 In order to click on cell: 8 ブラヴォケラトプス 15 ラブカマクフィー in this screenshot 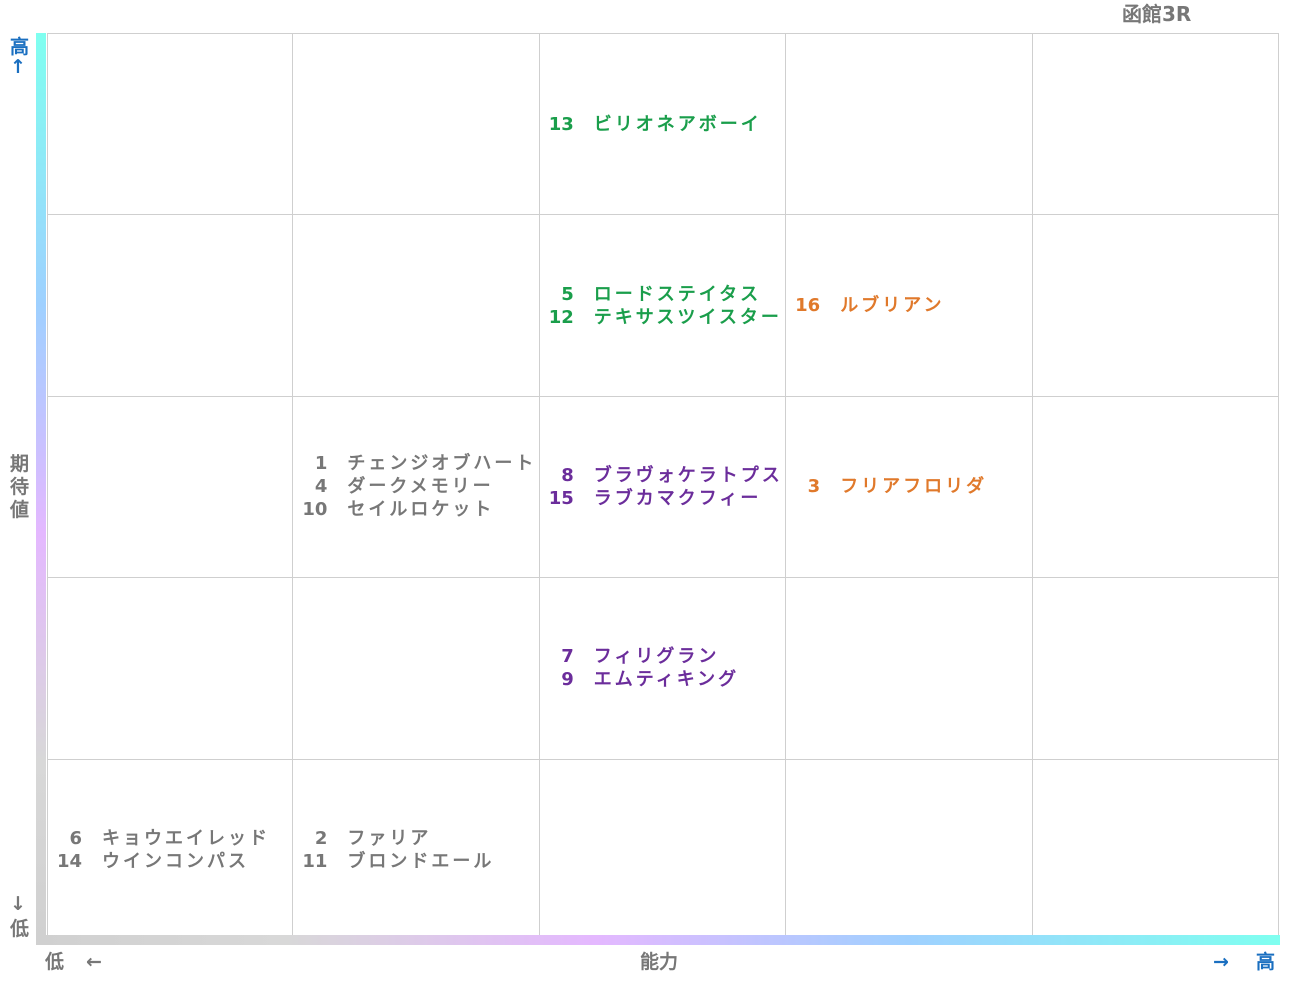, I will do `click(663, 486)`.